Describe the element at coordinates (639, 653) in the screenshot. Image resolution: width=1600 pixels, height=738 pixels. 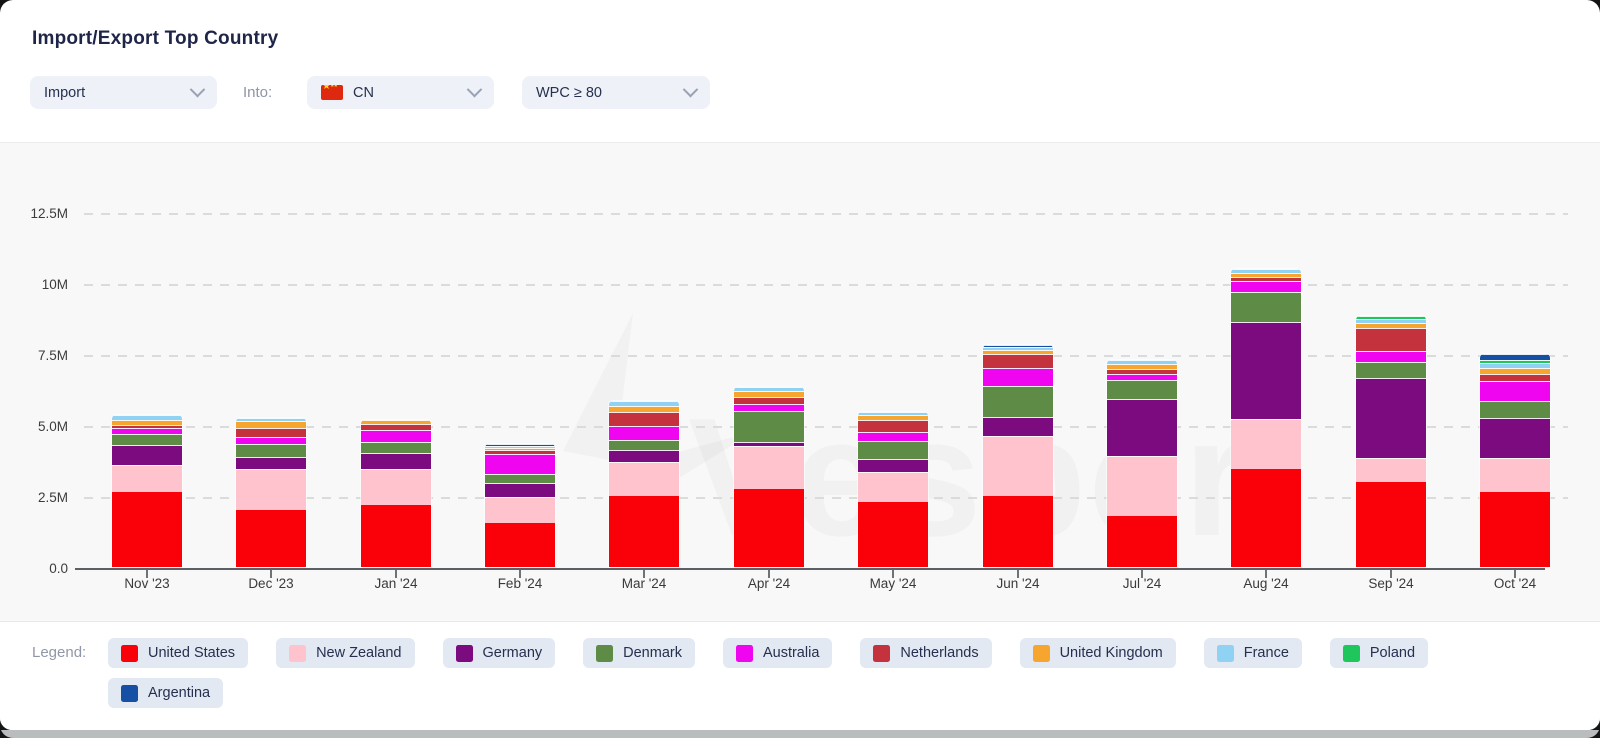
I see `legend-item-denmark: Denmark` at that location.